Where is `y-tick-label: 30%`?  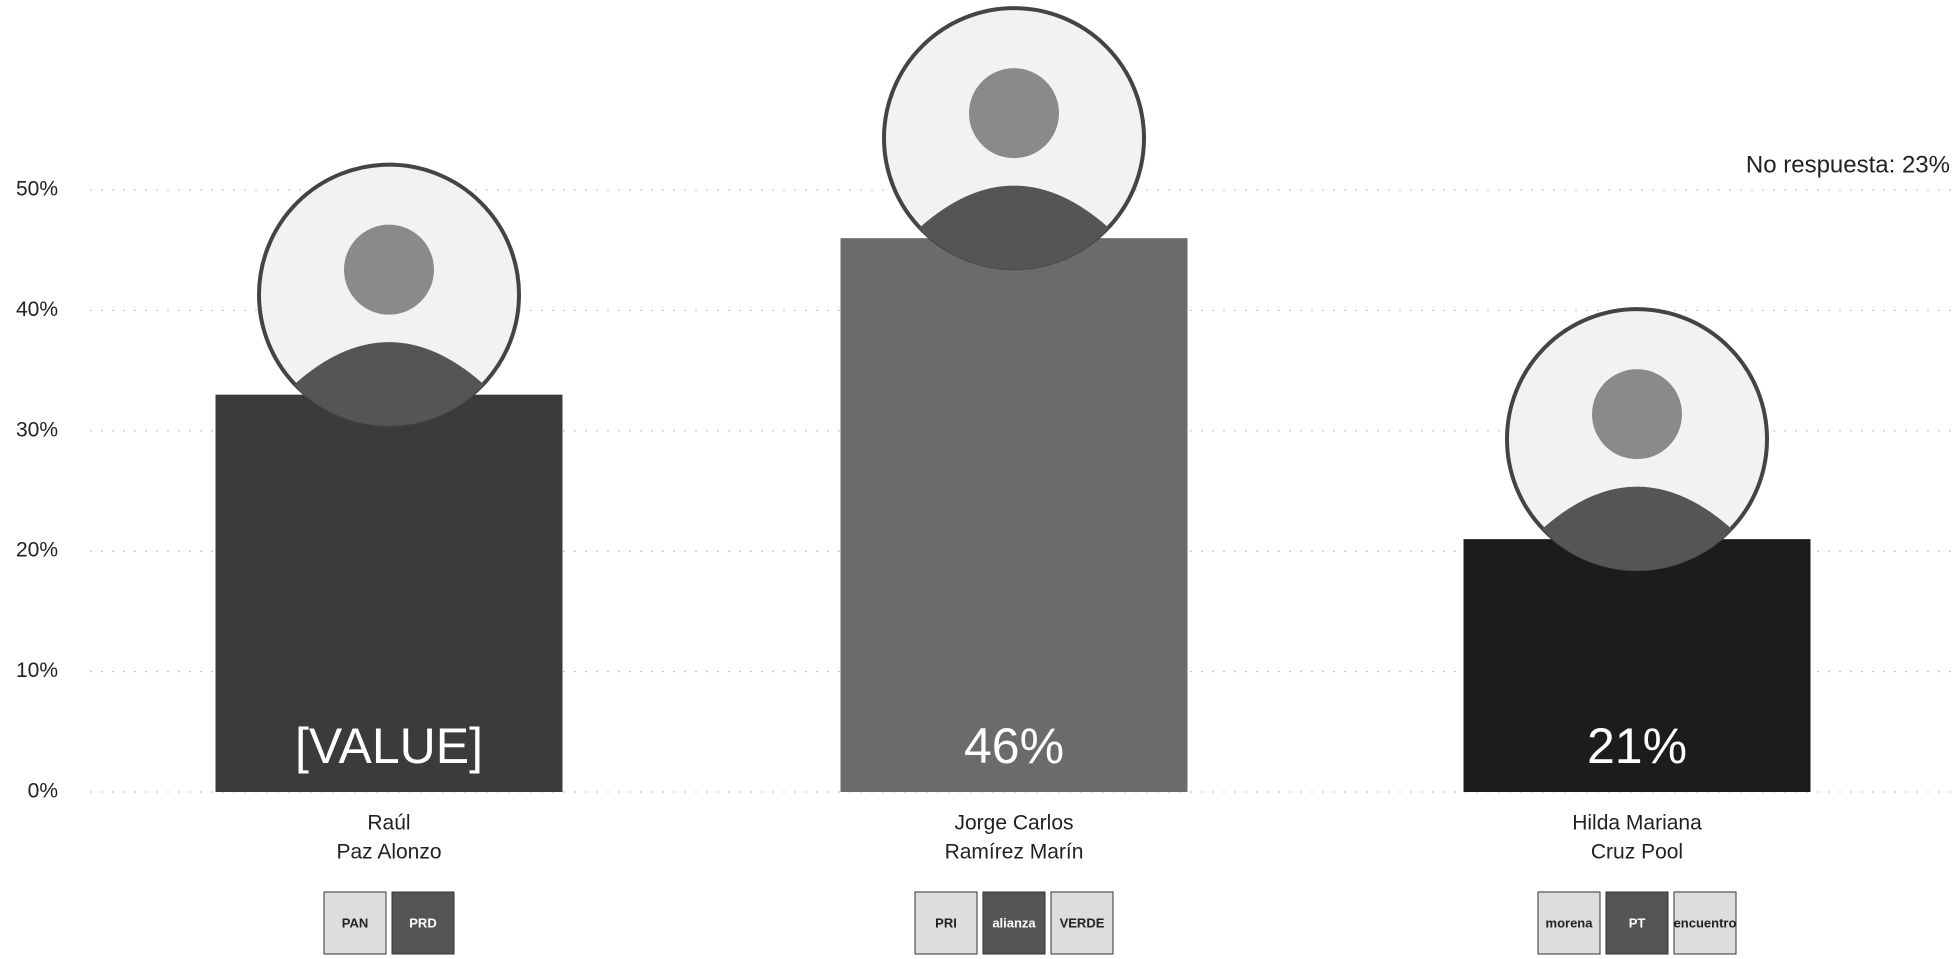 y-tick-label: 30% is located at coordinates (37, 429).